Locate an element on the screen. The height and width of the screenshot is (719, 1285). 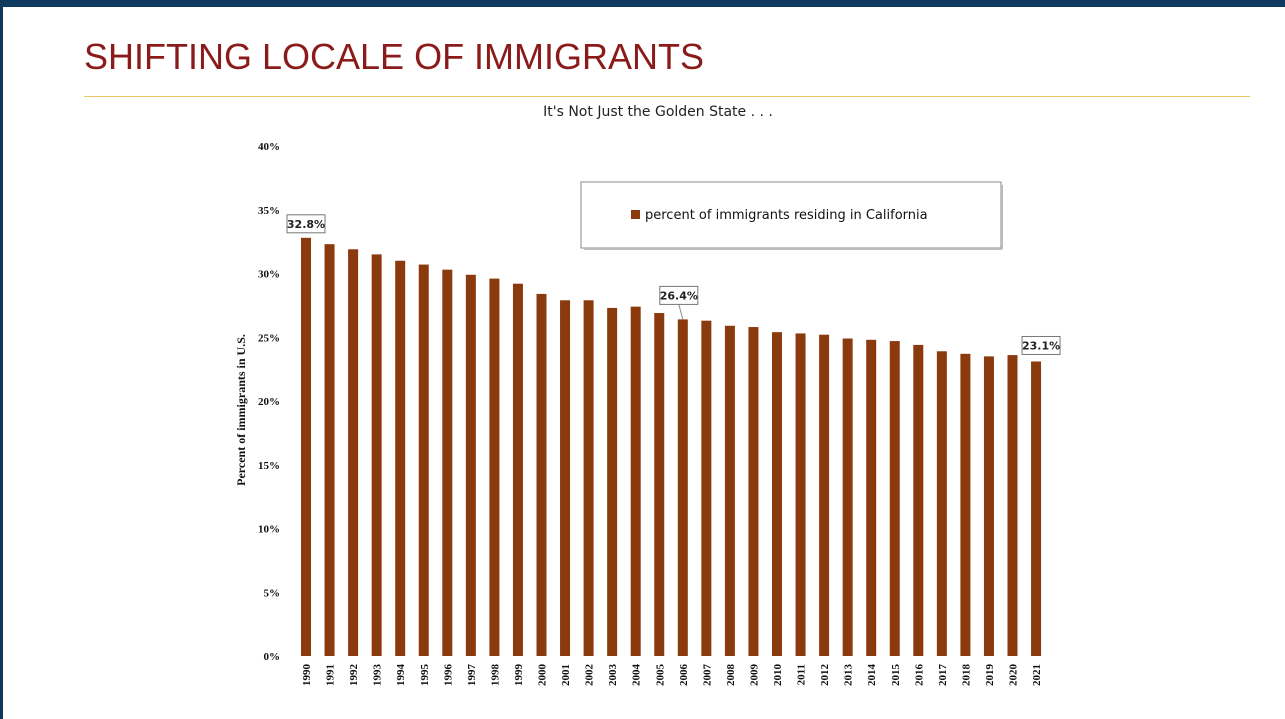
y-tick-label: 30% is located at coordinates (269, 275).